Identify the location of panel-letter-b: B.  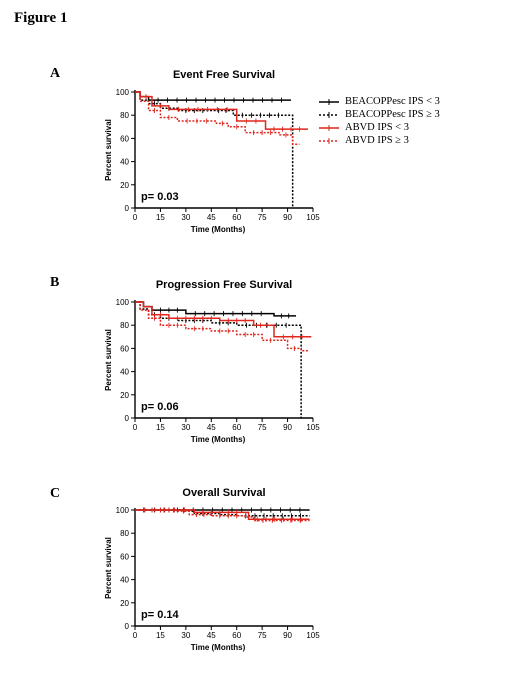
(55, 282).